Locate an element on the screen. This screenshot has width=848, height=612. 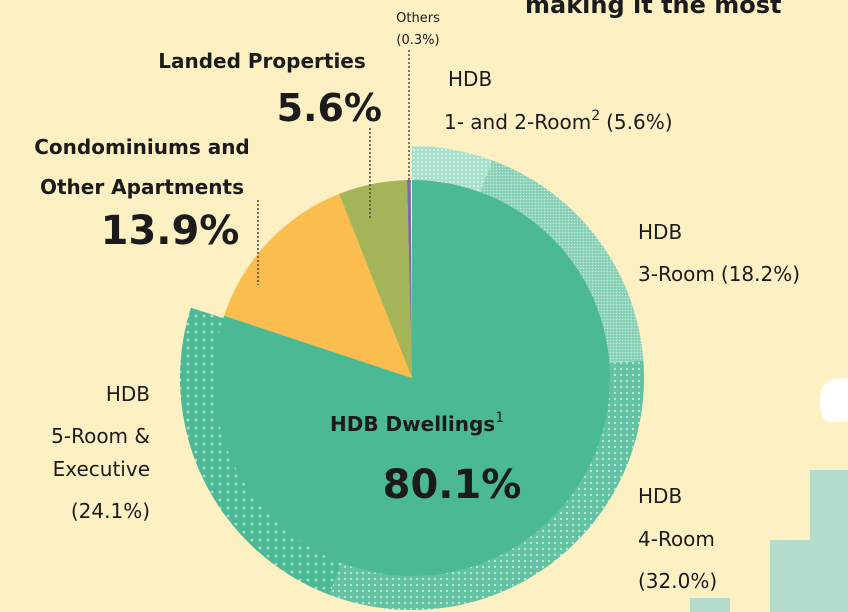
label: Condominiums and is located at coordinates (142, 147).